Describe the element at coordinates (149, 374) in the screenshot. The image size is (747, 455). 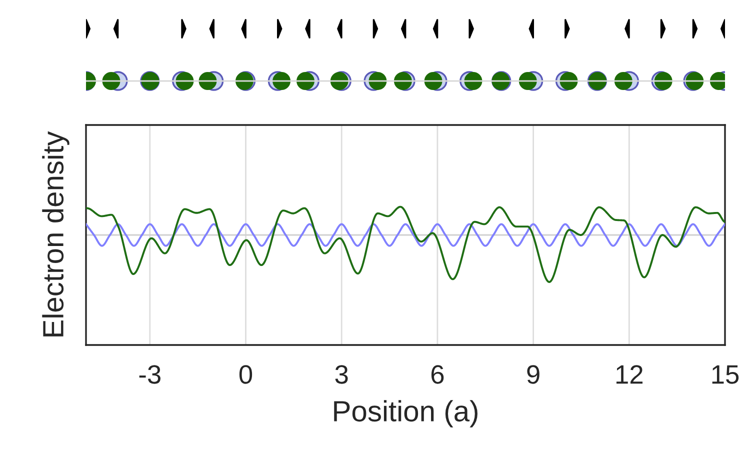
I see `x-tick-label: -3` at that location.